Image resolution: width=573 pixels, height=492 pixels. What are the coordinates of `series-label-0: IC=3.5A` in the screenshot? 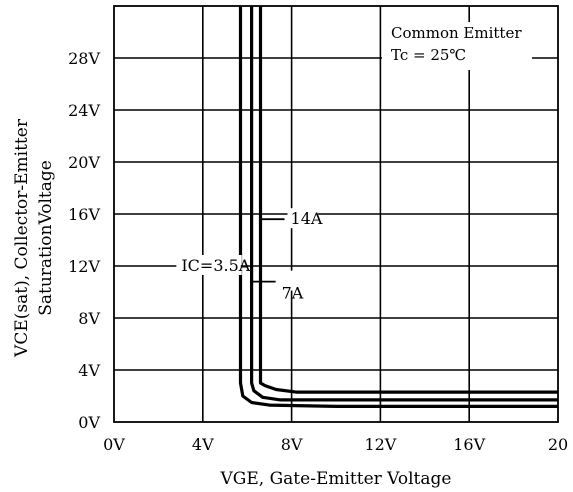 It's located at (215, 265).